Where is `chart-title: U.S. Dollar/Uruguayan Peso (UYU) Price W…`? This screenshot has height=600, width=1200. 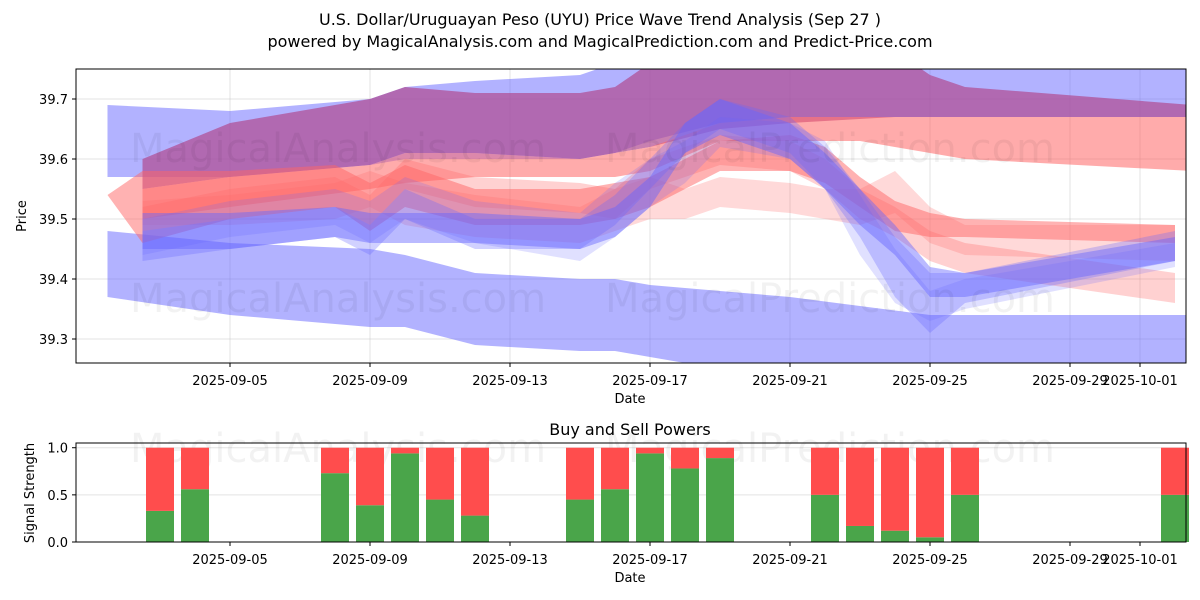
chart-title: U.S. Dollar/Uruguayan Peso (UYU) Price W… is located at coordinates (600, 19).